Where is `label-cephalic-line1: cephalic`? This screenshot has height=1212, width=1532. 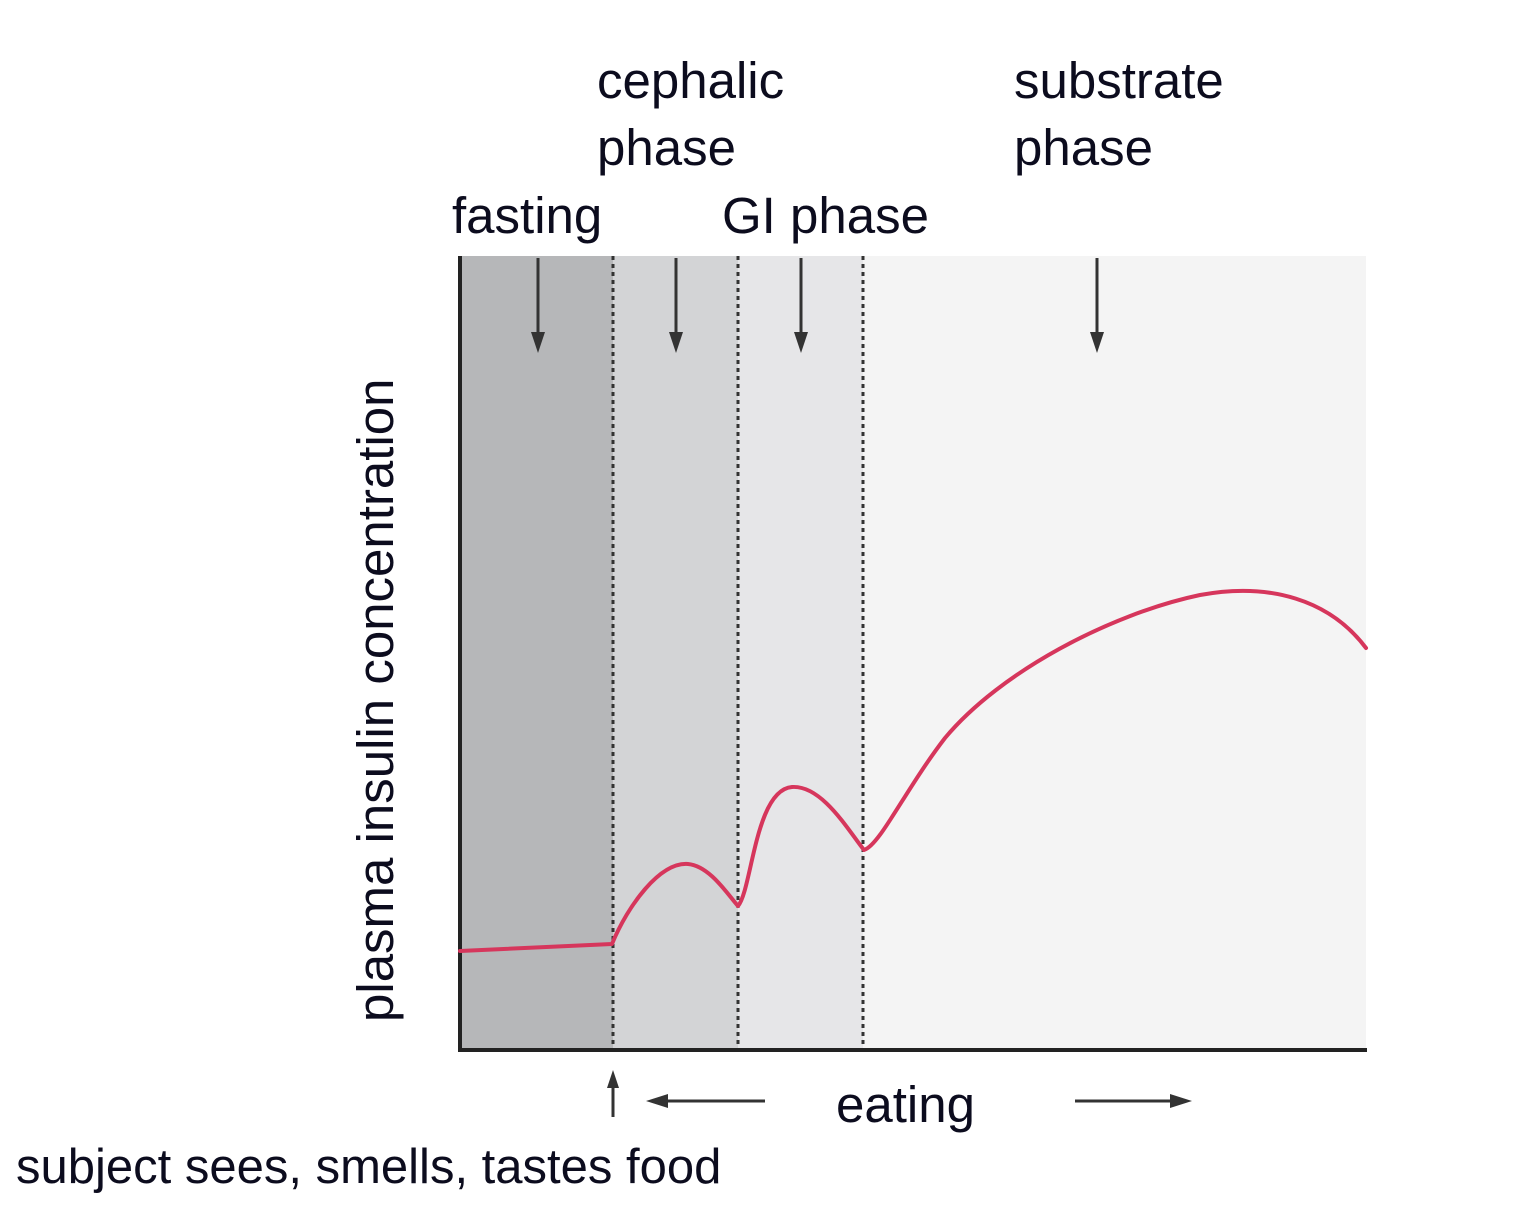 label-cephalic-line1: cephalic is located at coordinates (690, 80).